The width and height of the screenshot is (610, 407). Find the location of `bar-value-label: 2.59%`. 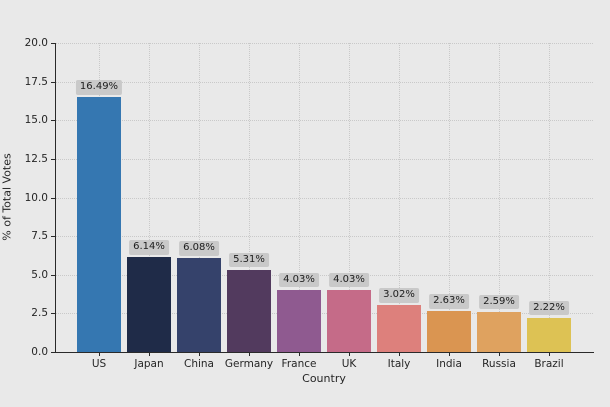

bar-value-label: 2.59% is located at coordinates (499, 302).